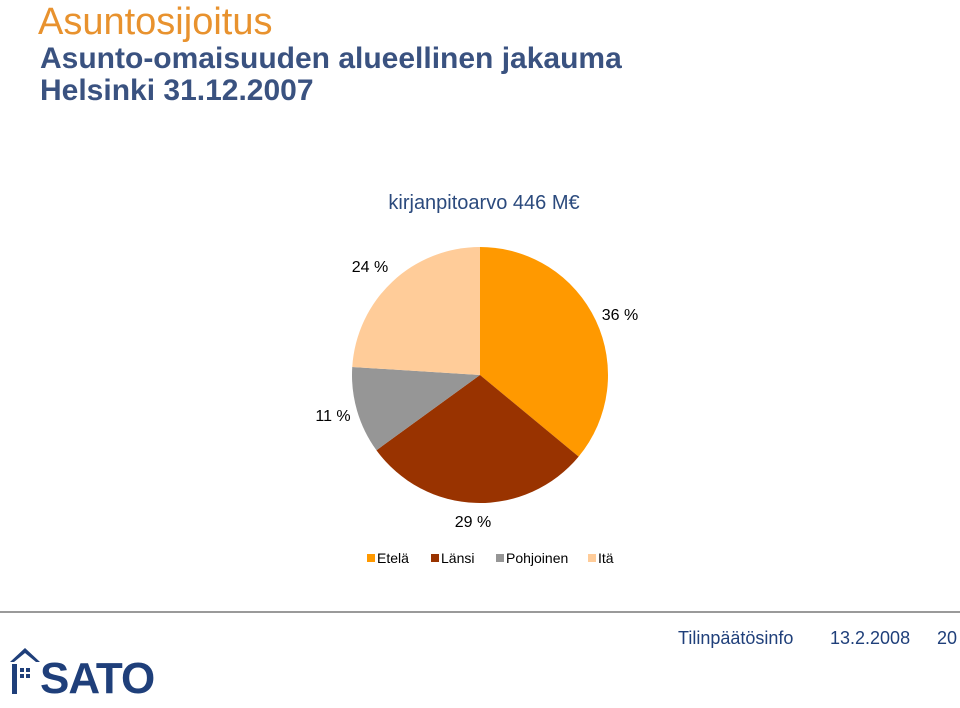 Image resolution: width=960 pixels, height=708 pixels. I want to click on pie-slice-pohjoinen, so click(416, 408).